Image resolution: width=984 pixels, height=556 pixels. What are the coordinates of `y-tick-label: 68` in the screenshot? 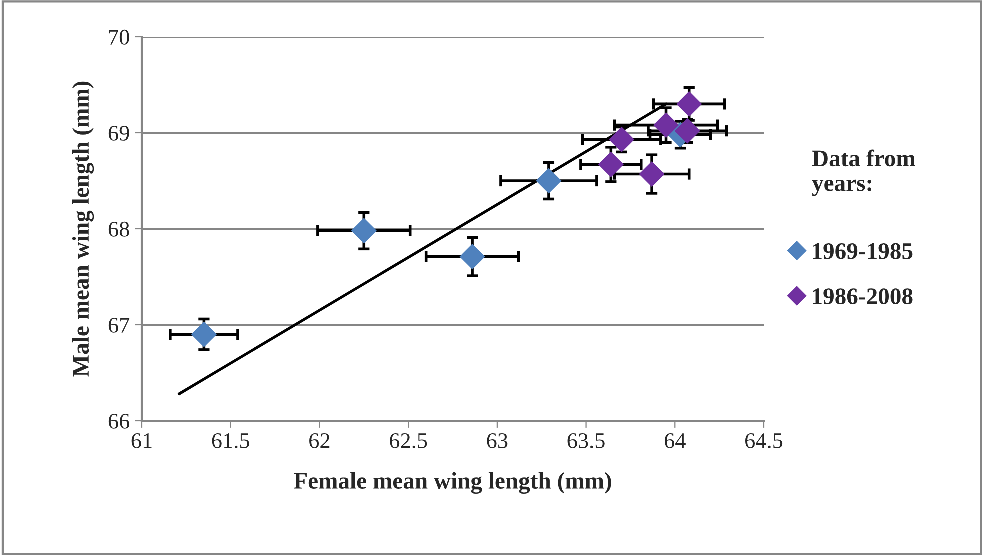 It's located at (119, 229).